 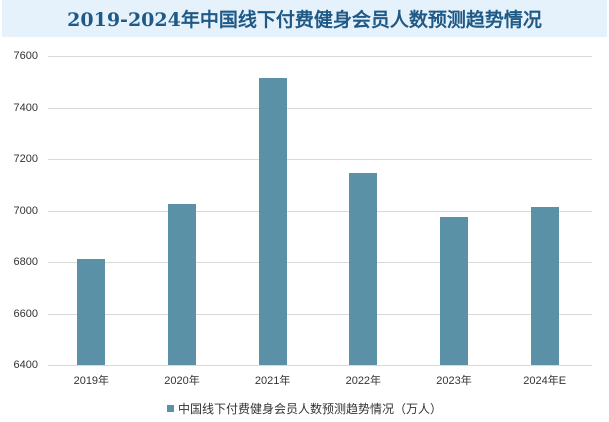 What do you see at coordinates (25, 313) in the screenshot?
I see `y-tick-label: 6600` at bounding box center [25, 313].